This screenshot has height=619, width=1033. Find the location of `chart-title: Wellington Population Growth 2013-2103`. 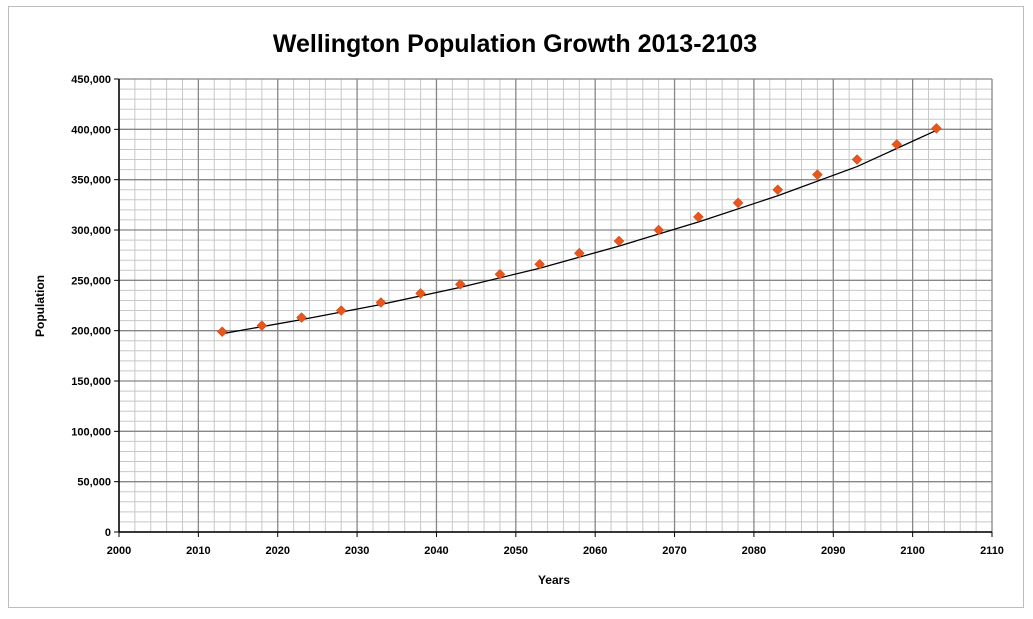

chart-title: Wellington Population Growth 2013-2103 is located at coordinates (515, 44).